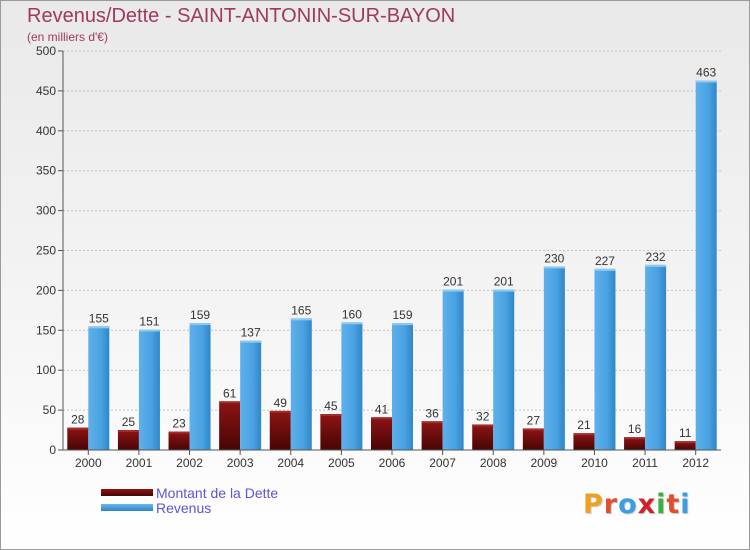 This screenshot has height=550, width=750. What do you see at coordinates (149, 322) in the screenshot?
I see `data-label-revenue: 151` at bounding box center [149, 322].